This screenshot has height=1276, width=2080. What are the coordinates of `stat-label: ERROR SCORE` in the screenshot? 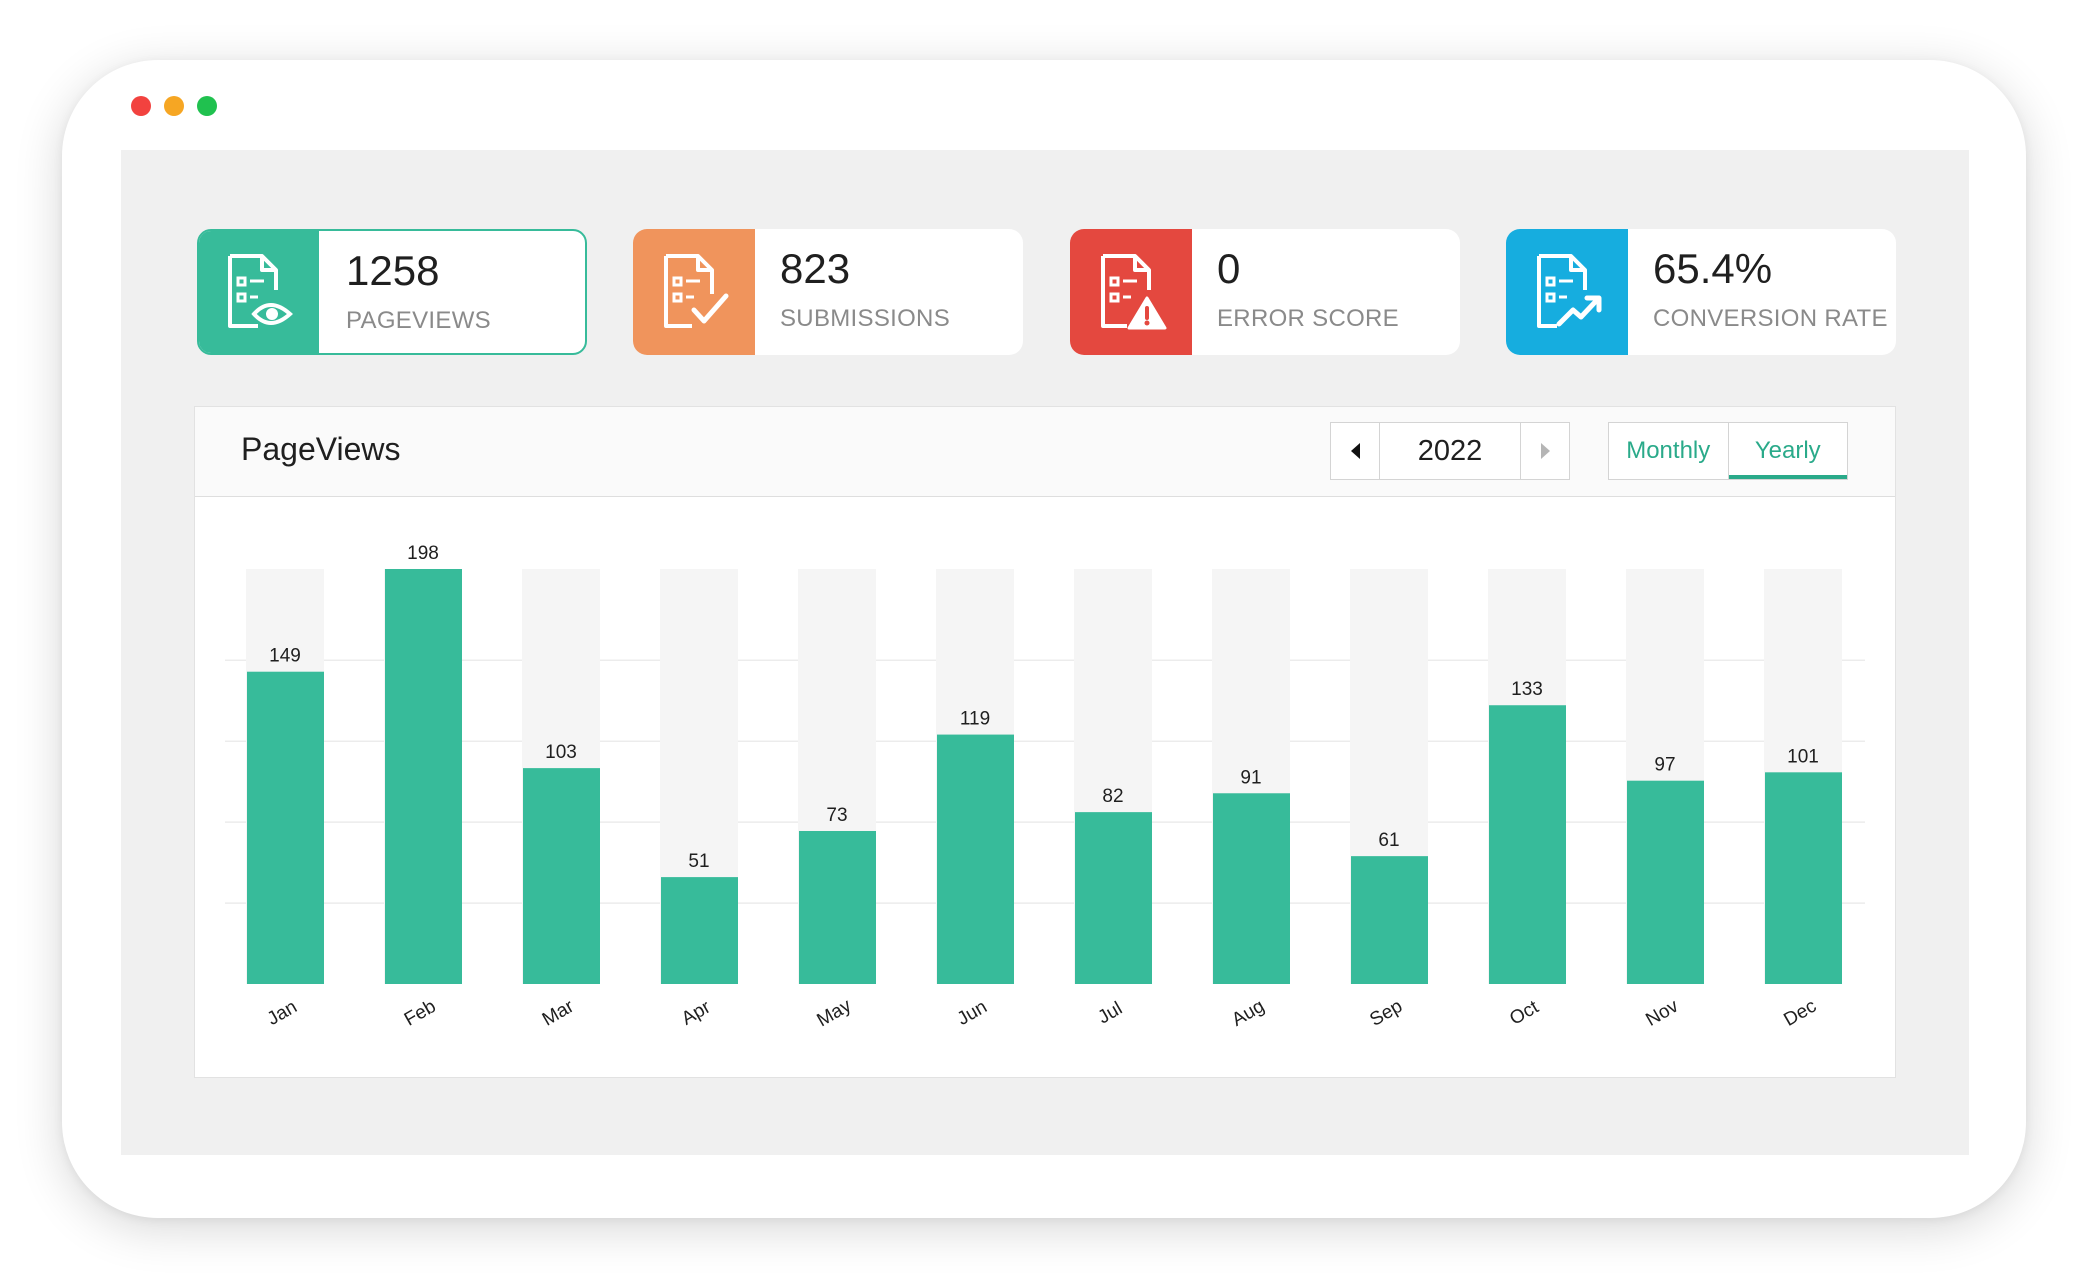 It's located at (1308, 318).